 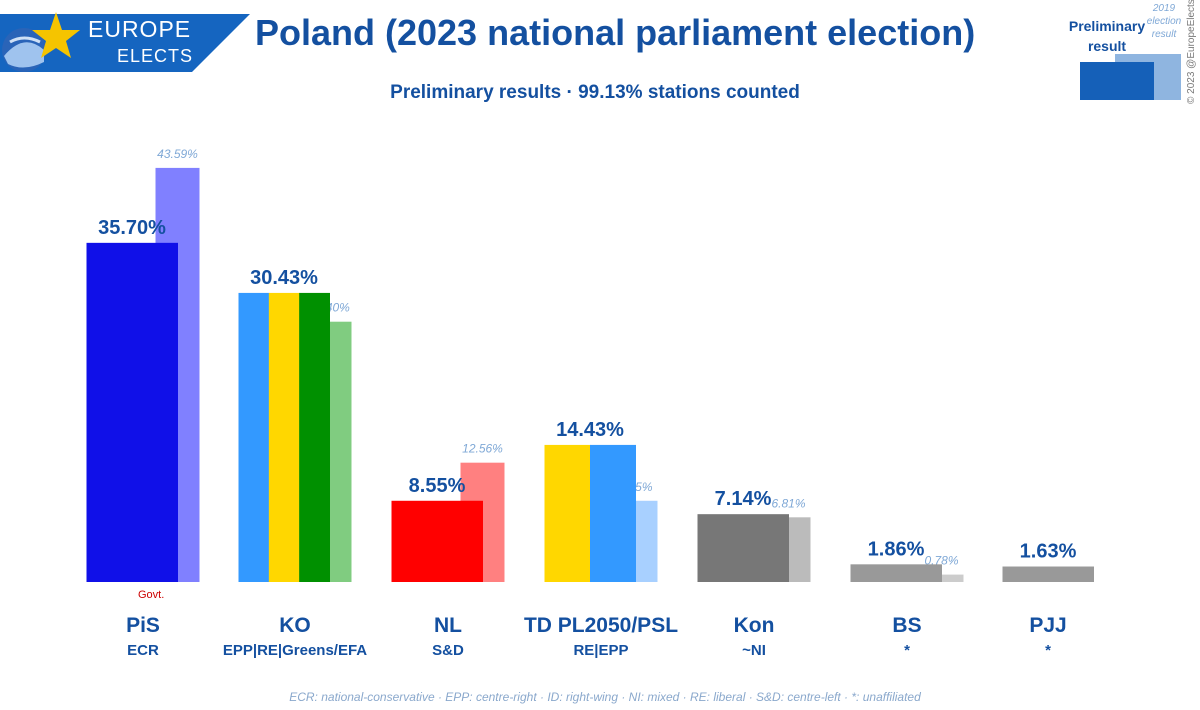 I want to click on govt-label: Govt., so click(x=151, y=595).